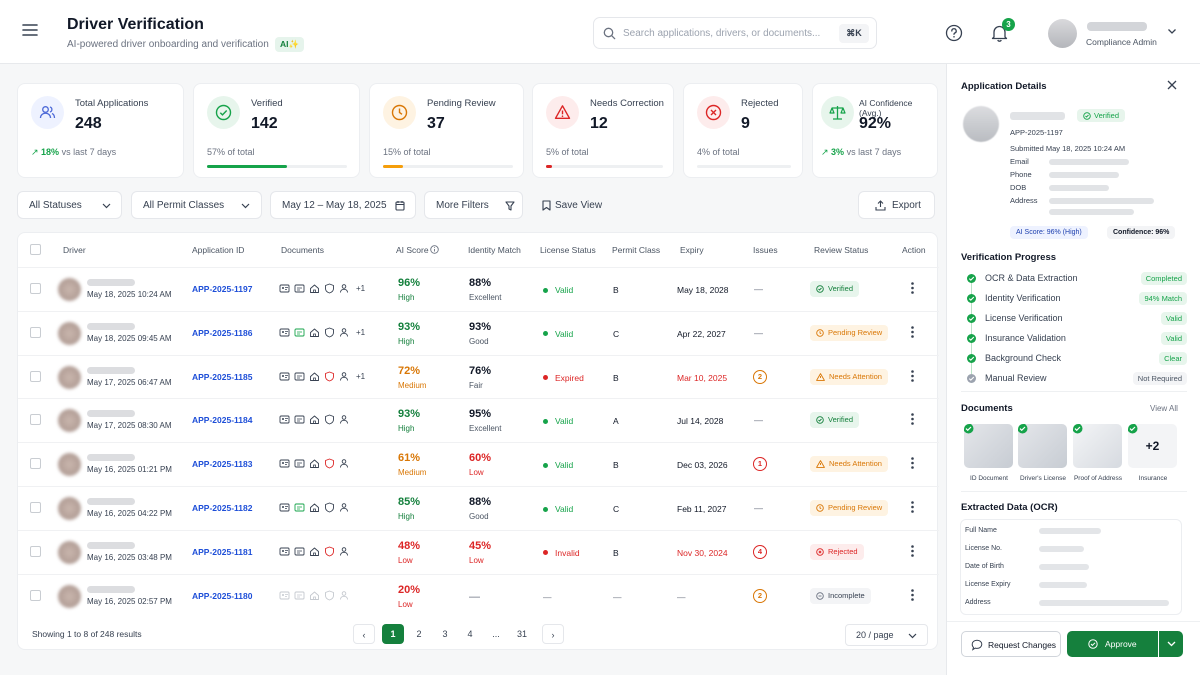 This screenshot has width=1200, height=675. Describe the element at coordinates (446, 130) in the screenshot. I see `stat-pending-review: Pending Review 37 15% of total` at that location.